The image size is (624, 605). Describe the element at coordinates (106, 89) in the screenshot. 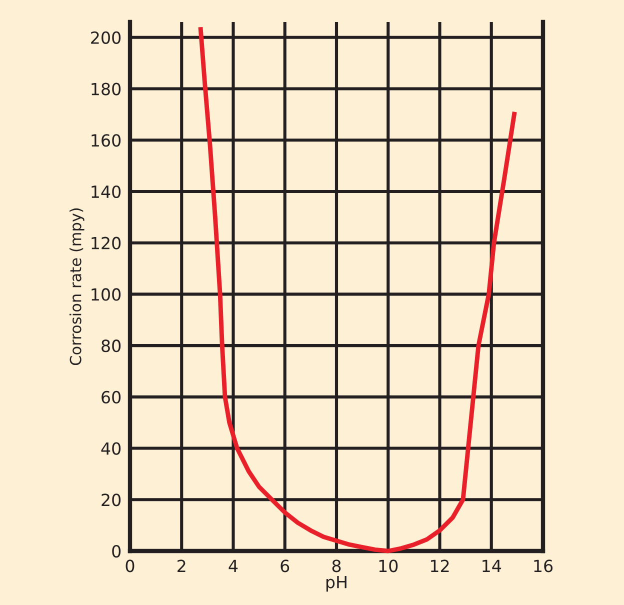

I see `y-tick-label: 180` at that location.